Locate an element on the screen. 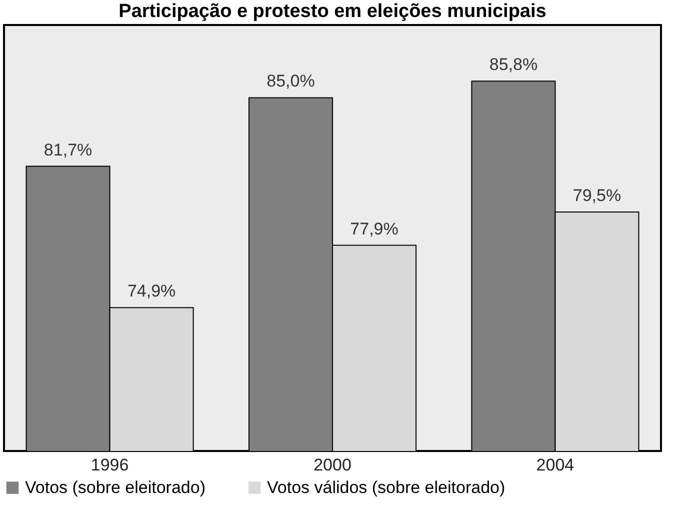 Image resolution: width=673 pixels, height=509 pixels. data-label: 85,8% is located at coordinates (513, 64).